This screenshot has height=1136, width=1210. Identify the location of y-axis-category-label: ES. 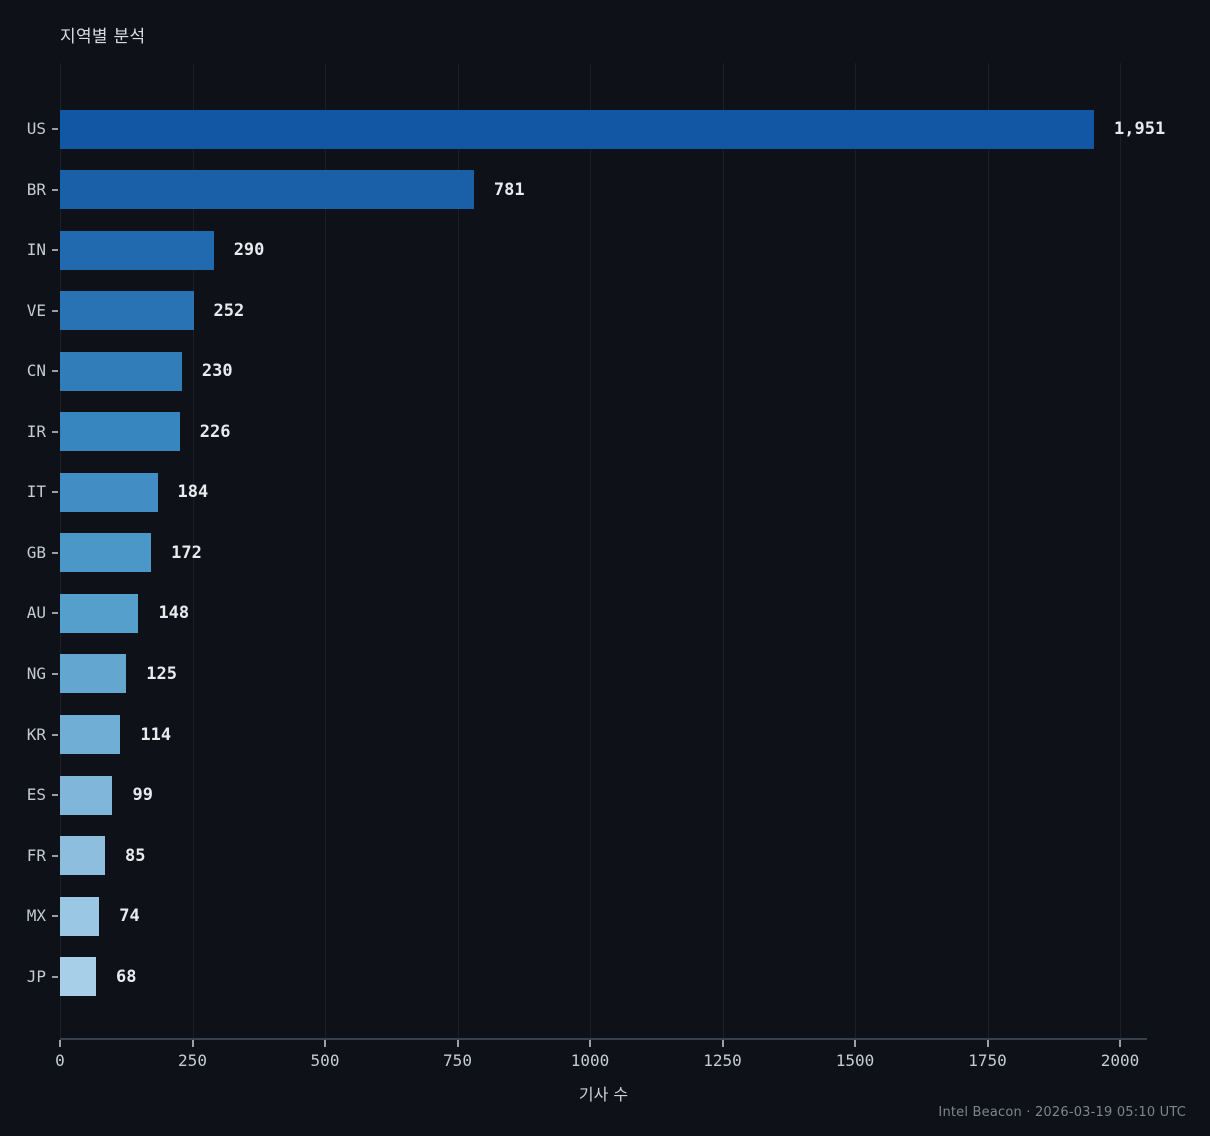
(36, 795).